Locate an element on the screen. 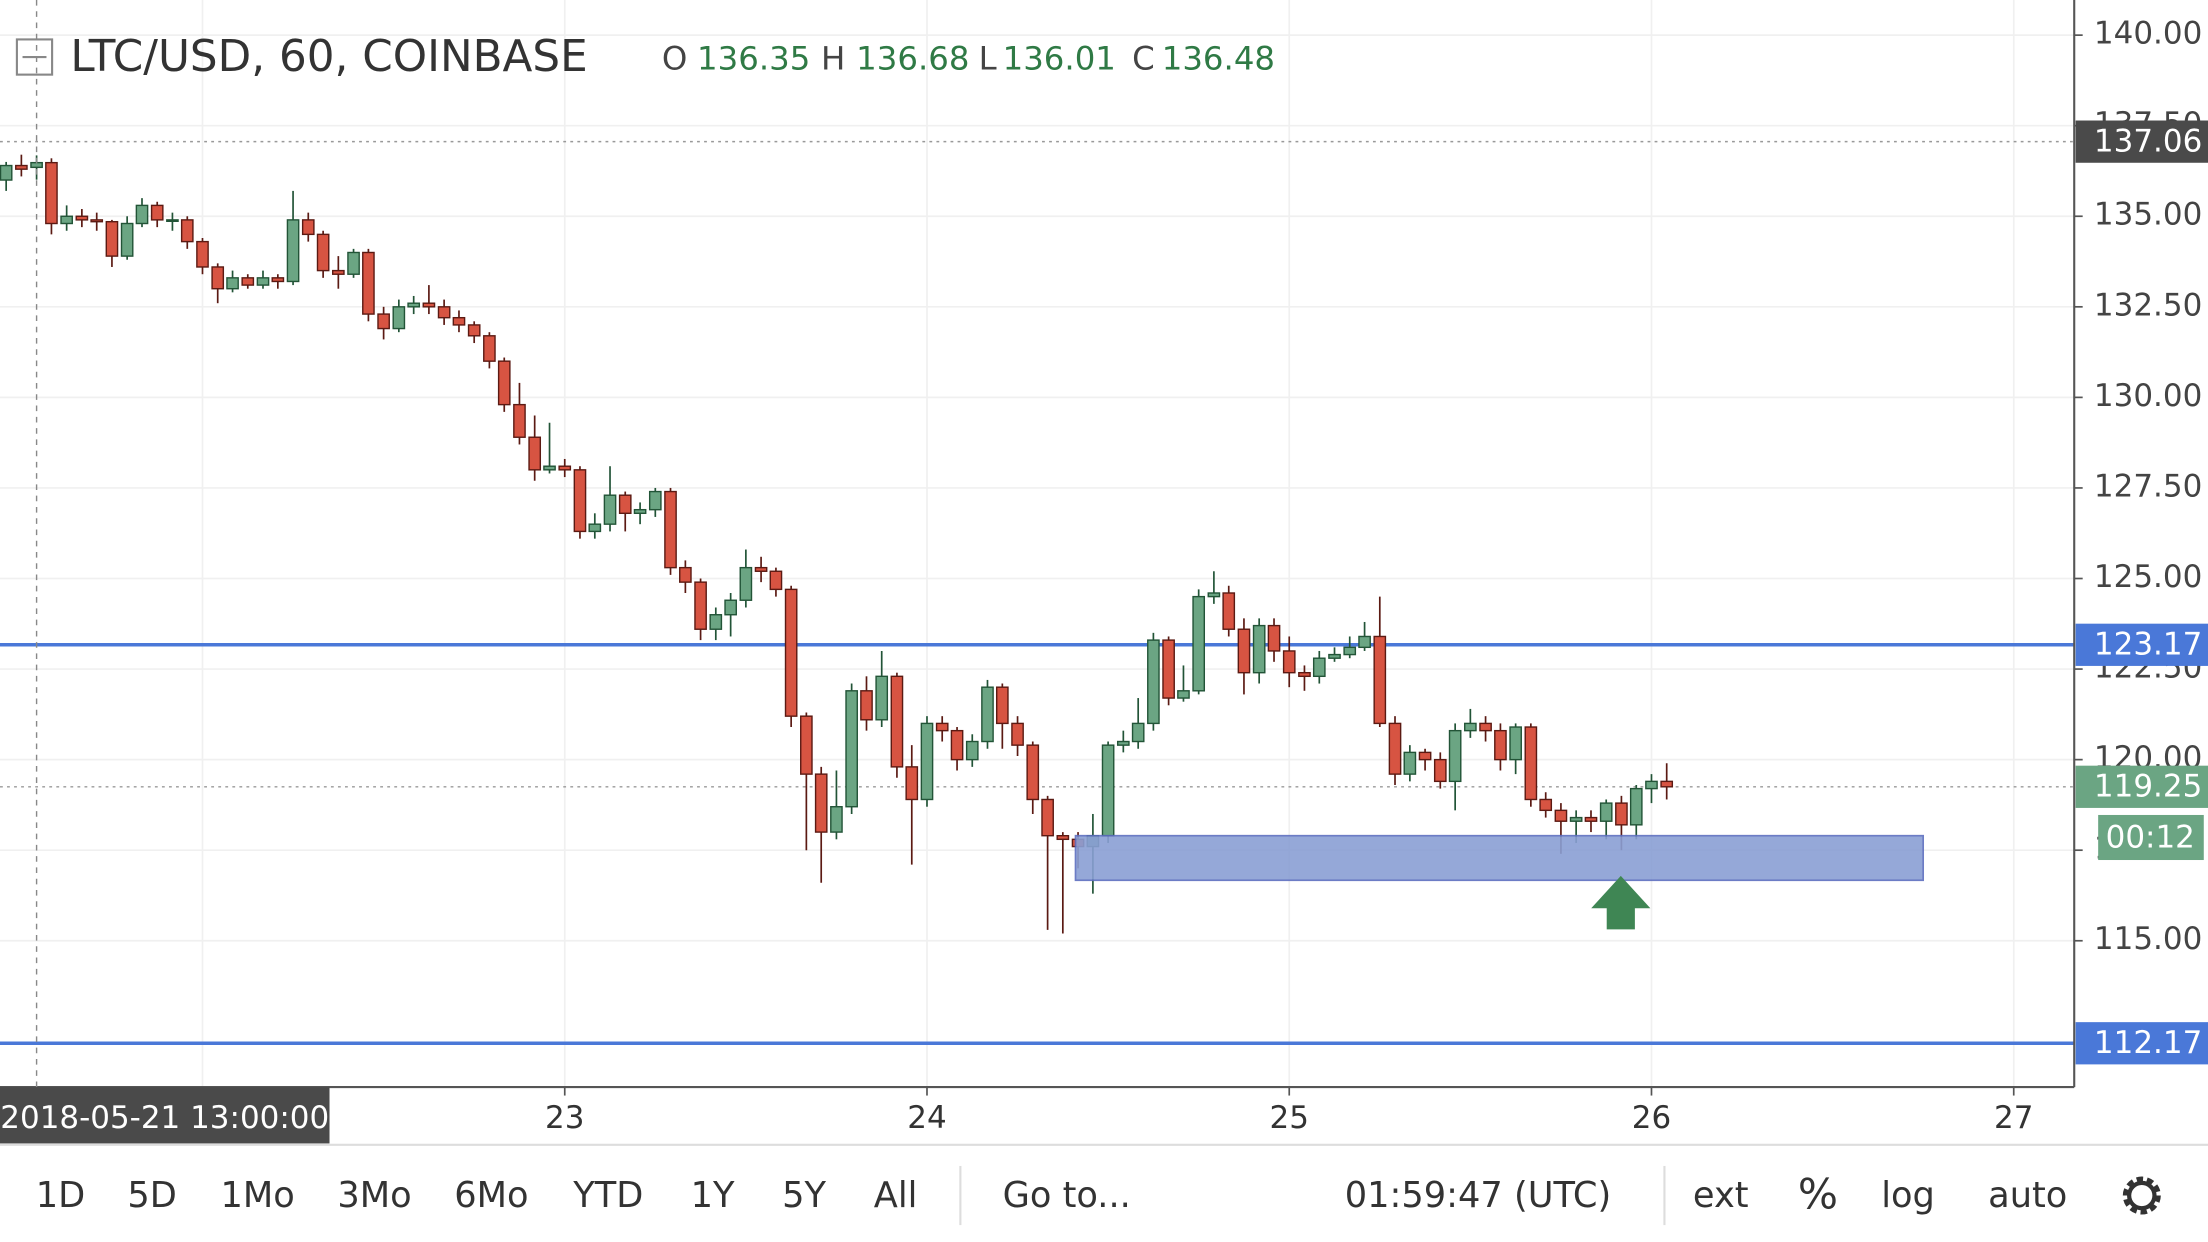 The image size is (2208, 1242). range-button: 6Mo is located at coordinates (491, 1195).